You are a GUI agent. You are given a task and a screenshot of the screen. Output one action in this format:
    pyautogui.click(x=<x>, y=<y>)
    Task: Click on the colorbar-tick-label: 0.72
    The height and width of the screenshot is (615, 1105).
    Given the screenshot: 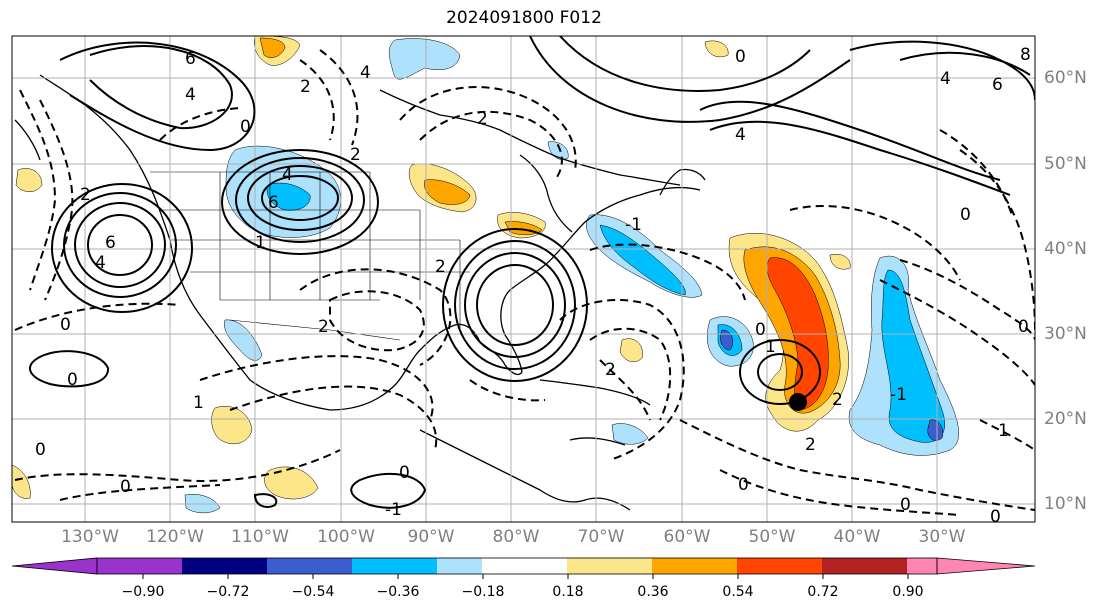 What is the action you would take?
    pyautogui.click(x=823, y=592)
    